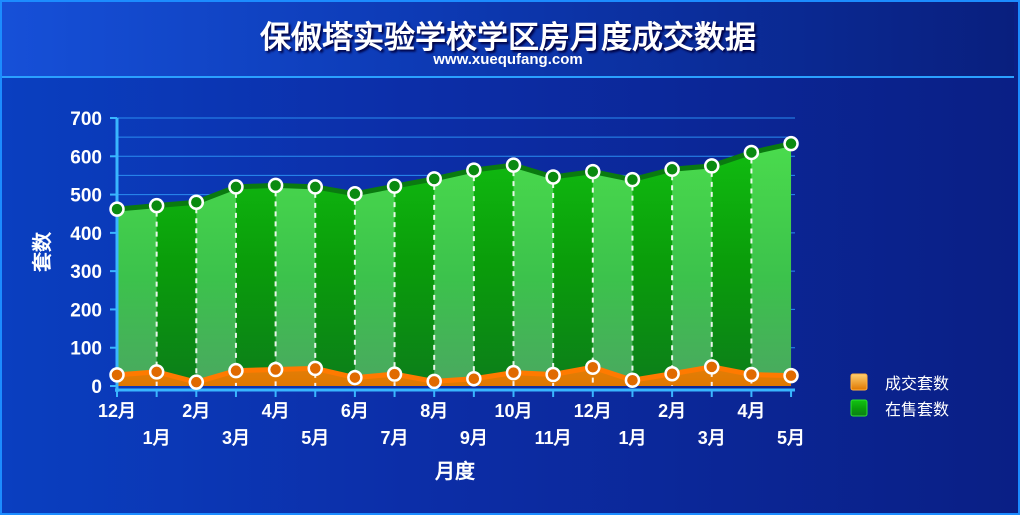 The width and height of the screenshot is (1020, 515). Describe the element at coordinates (859, 408) in the screenshot. I see `legend-swatch-listings` at that location.